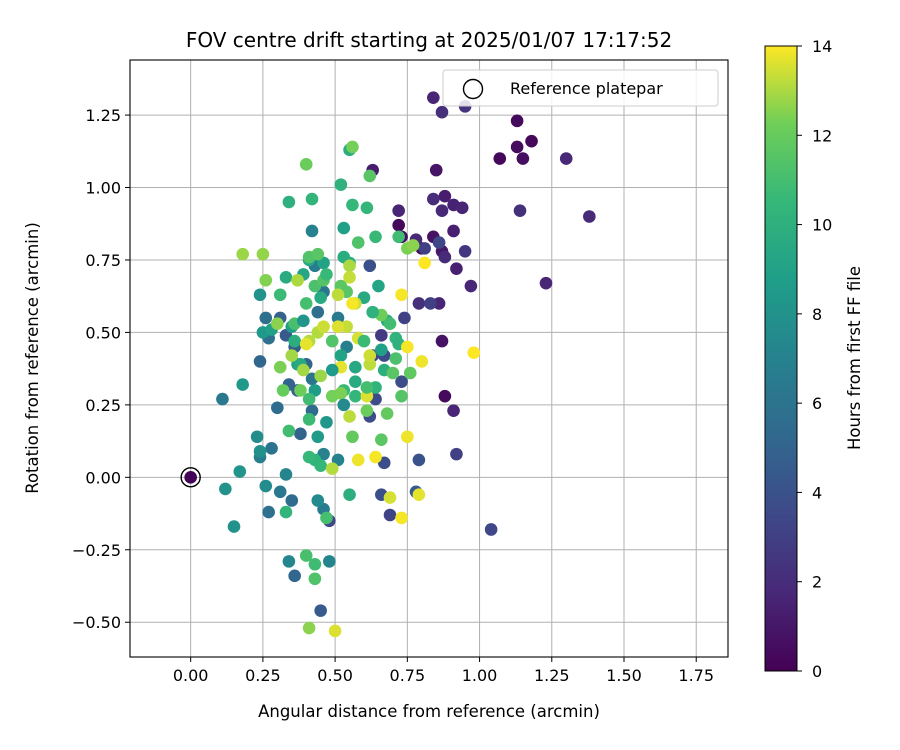  I want to click on y-axis-label: Rotation from reference (arcmin), so click(32, 358).